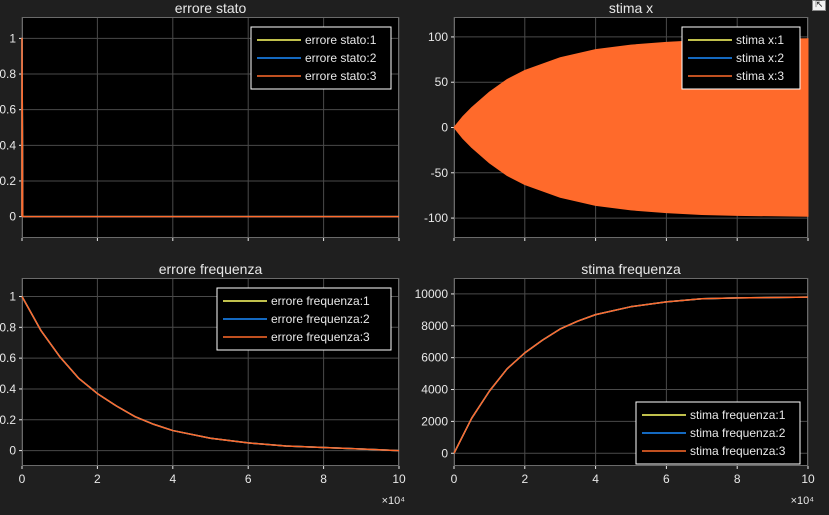  What do you see at coordinates (341, 76) in the screenshot?
I see `legend-entry: errore stato:3` at bounding box center [341, 76].